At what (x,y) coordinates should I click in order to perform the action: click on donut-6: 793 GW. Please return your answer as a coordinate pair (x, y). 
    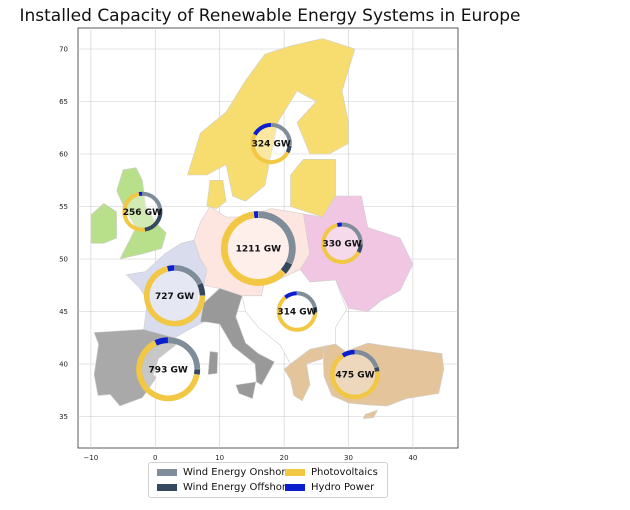
    Looking at the image, I should click on (168, 369).